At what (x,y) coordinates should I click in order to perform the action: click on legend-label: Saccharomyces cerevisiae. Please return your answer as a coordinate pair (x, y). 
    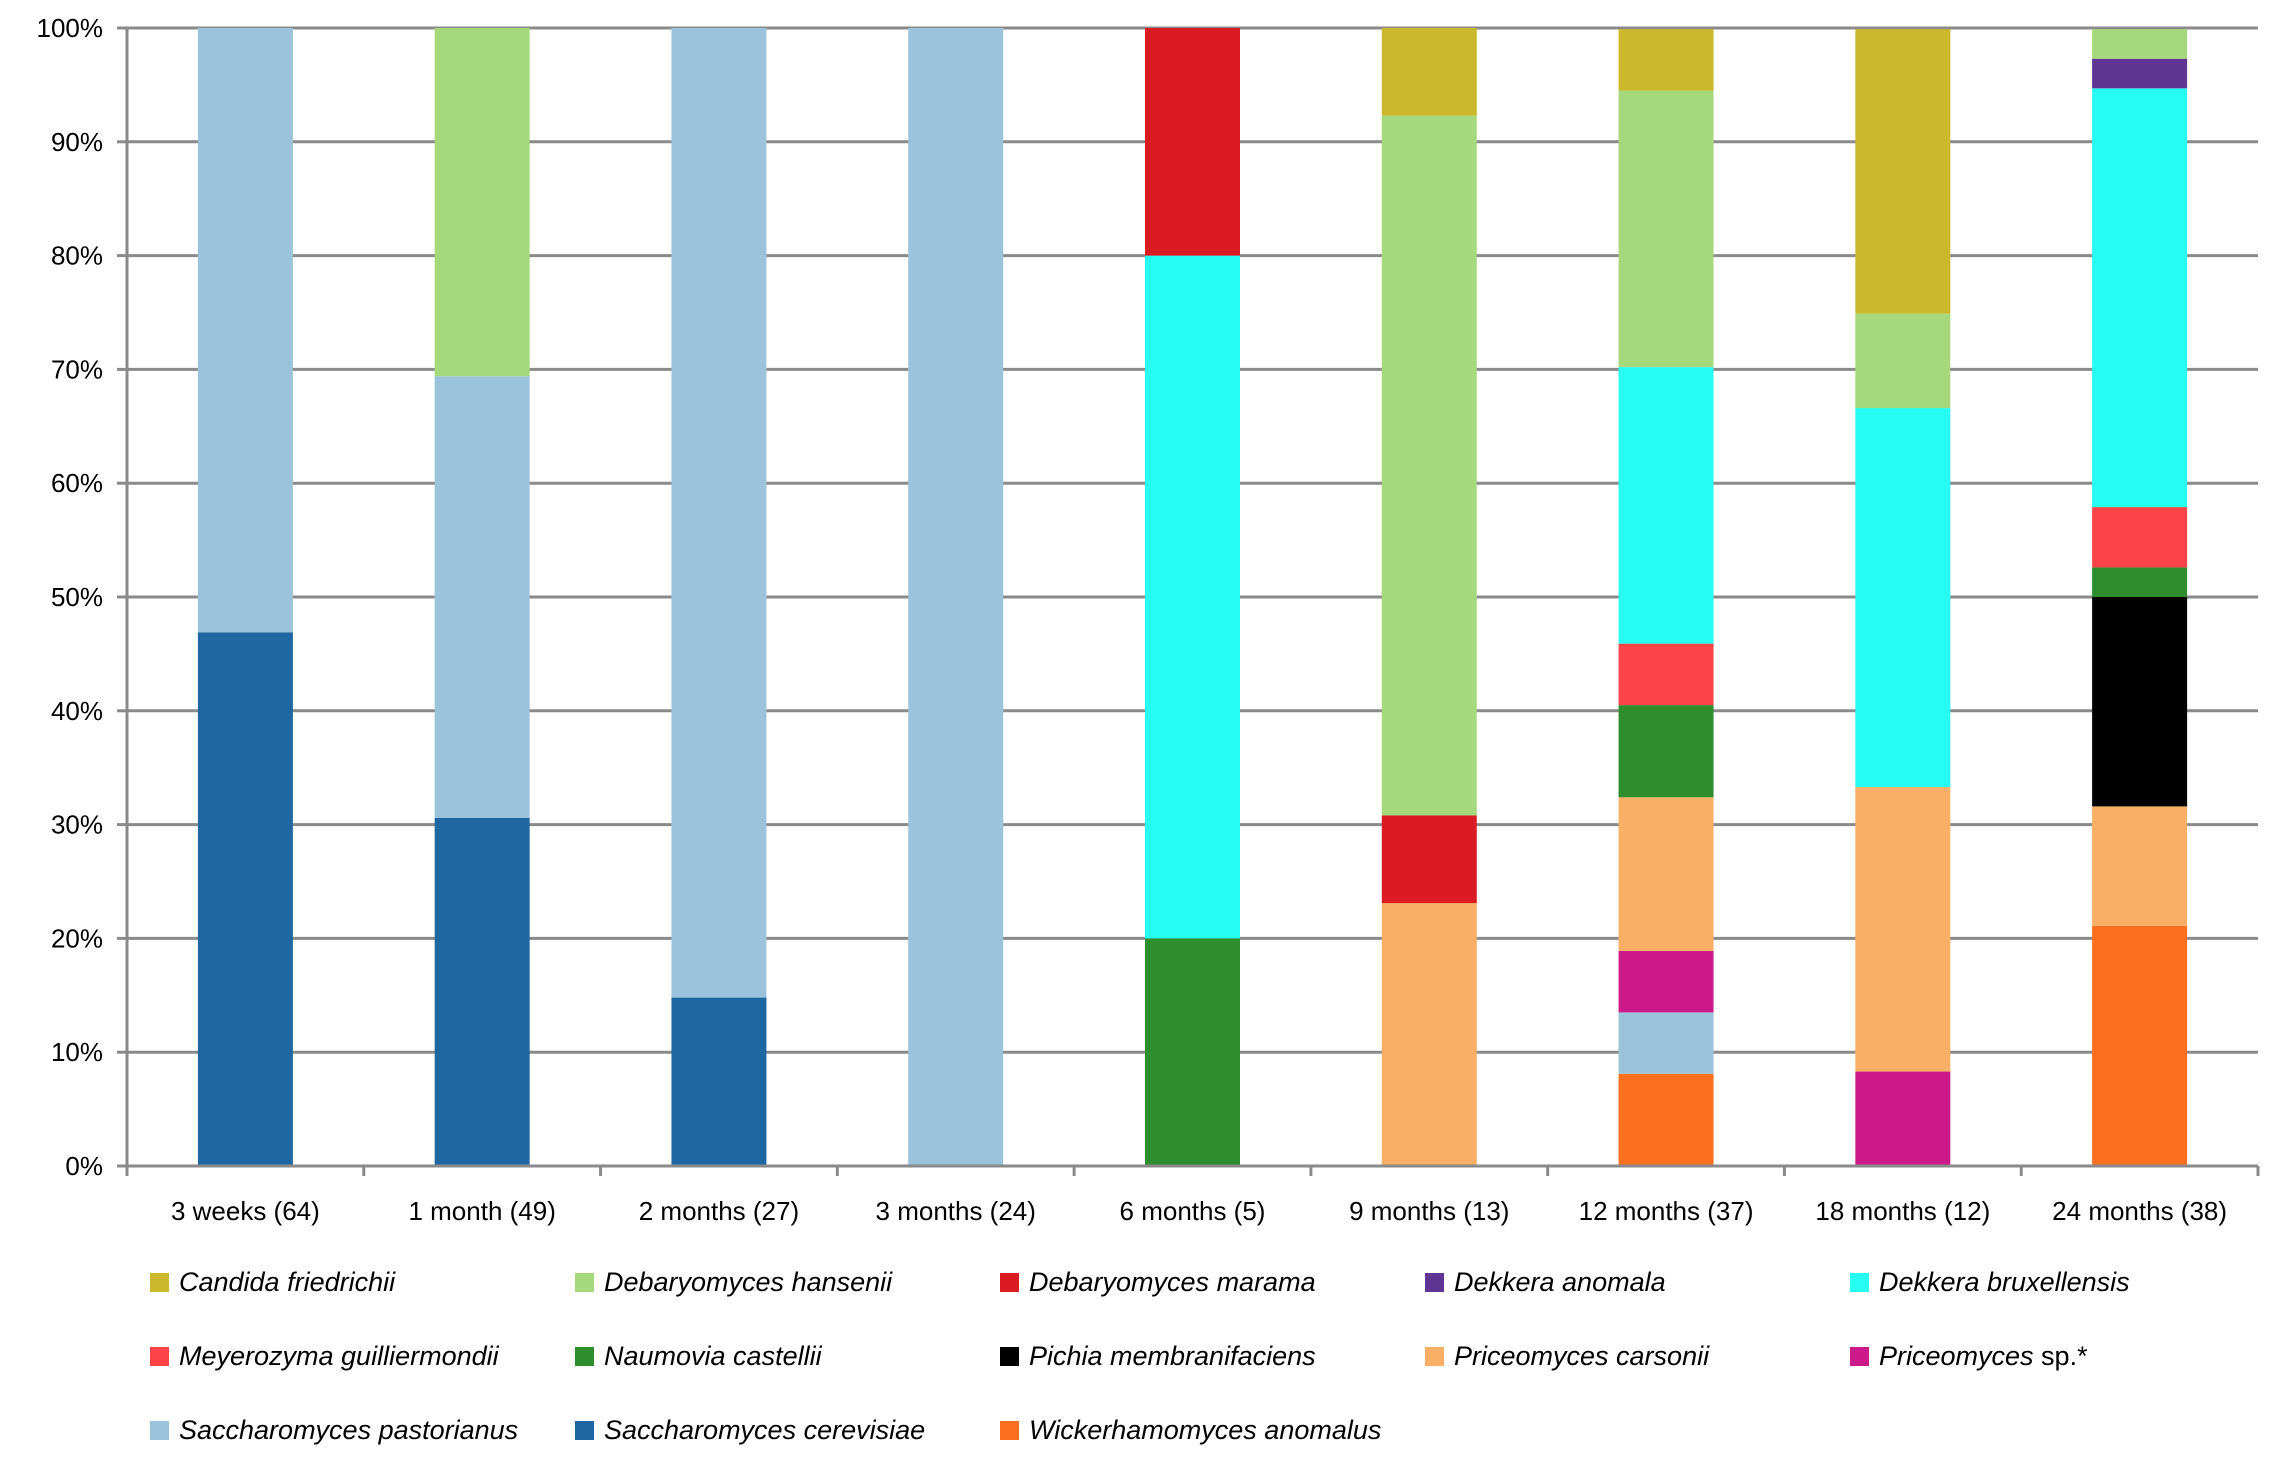
    Looking at the image, I should click on (764, 1430).